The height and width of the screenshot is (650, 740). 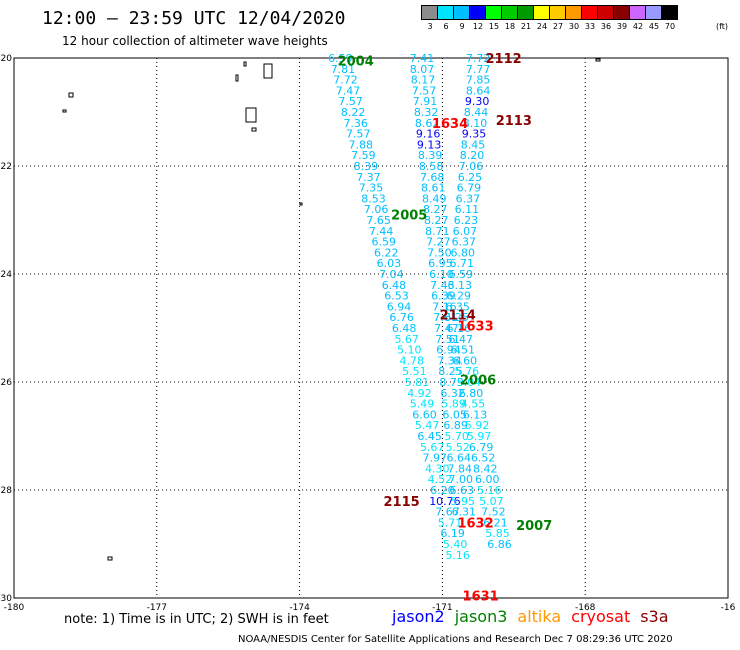 I want to click on swh-value-label: 7.27, so click(x=438, y=242).